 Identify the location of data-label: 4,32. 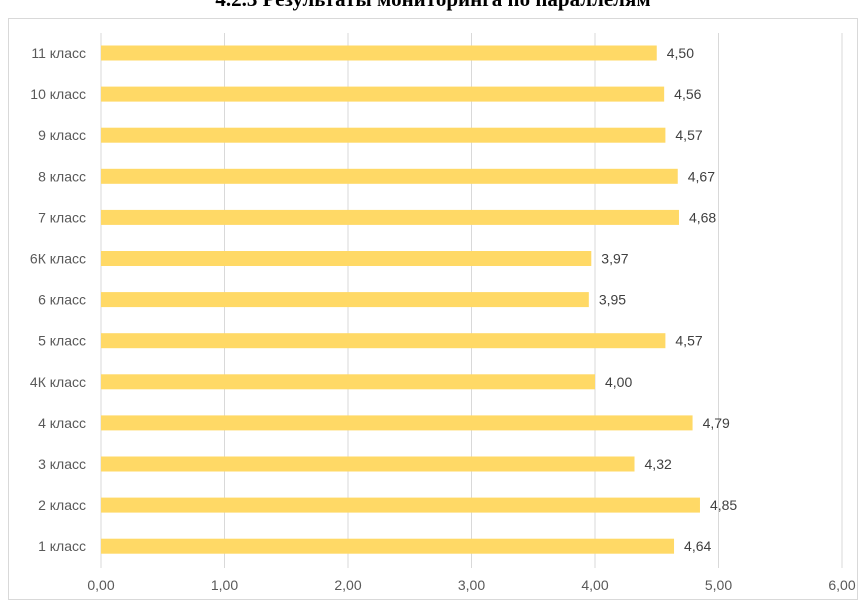
(658, 464).